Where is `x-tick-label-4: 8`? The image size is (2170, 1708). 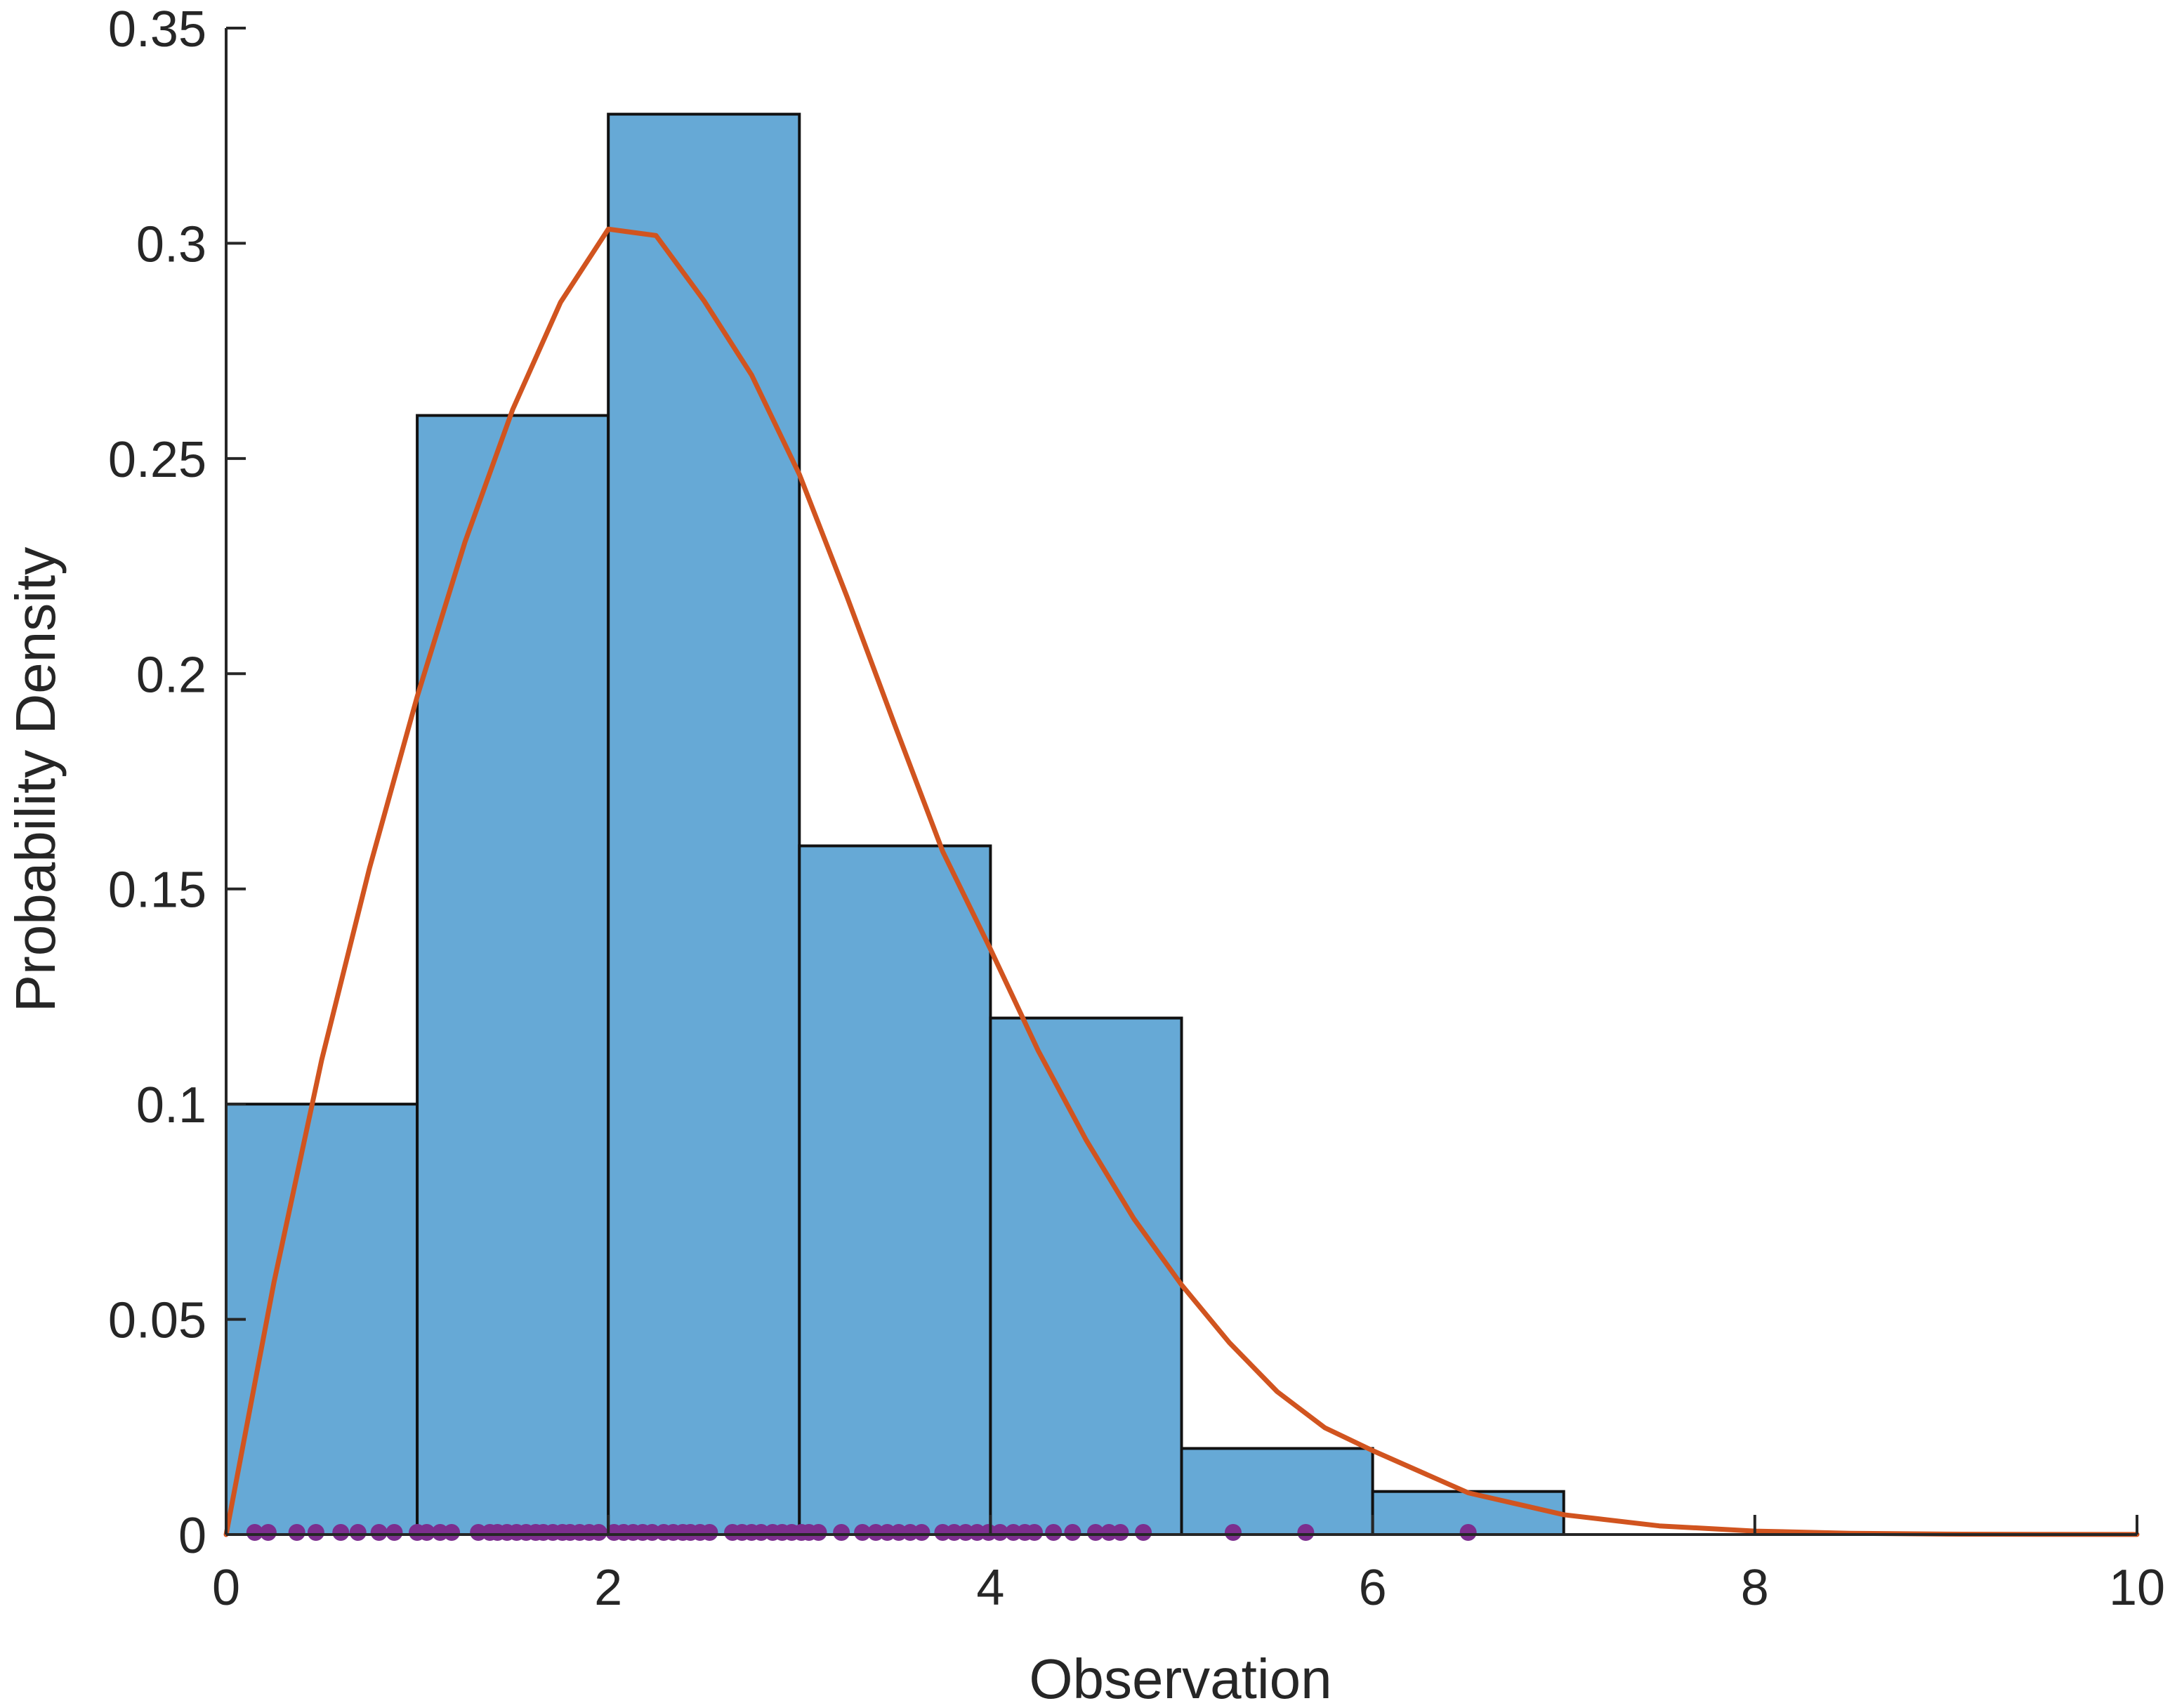 x-tick-label-4: 8 is located at coordinates (1755, 1588).